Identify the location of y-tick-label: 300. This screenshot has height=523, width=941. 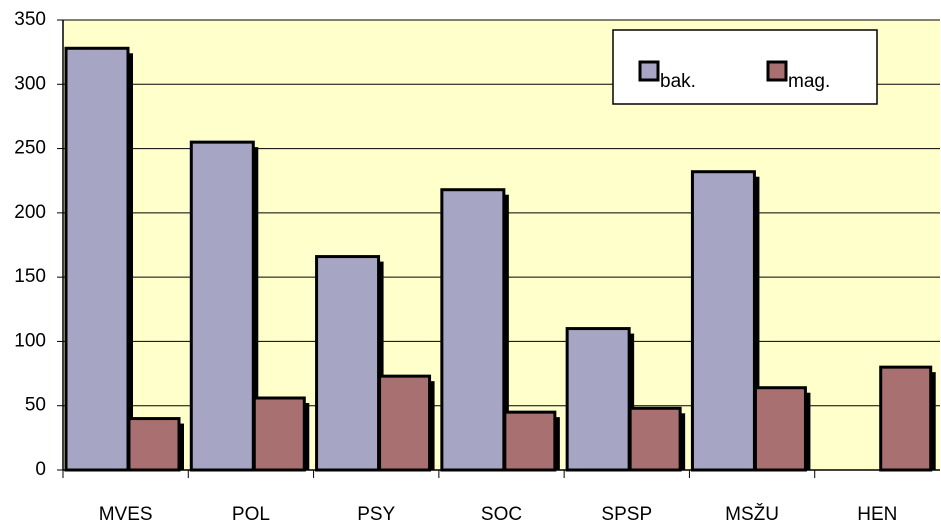
(30, 83).